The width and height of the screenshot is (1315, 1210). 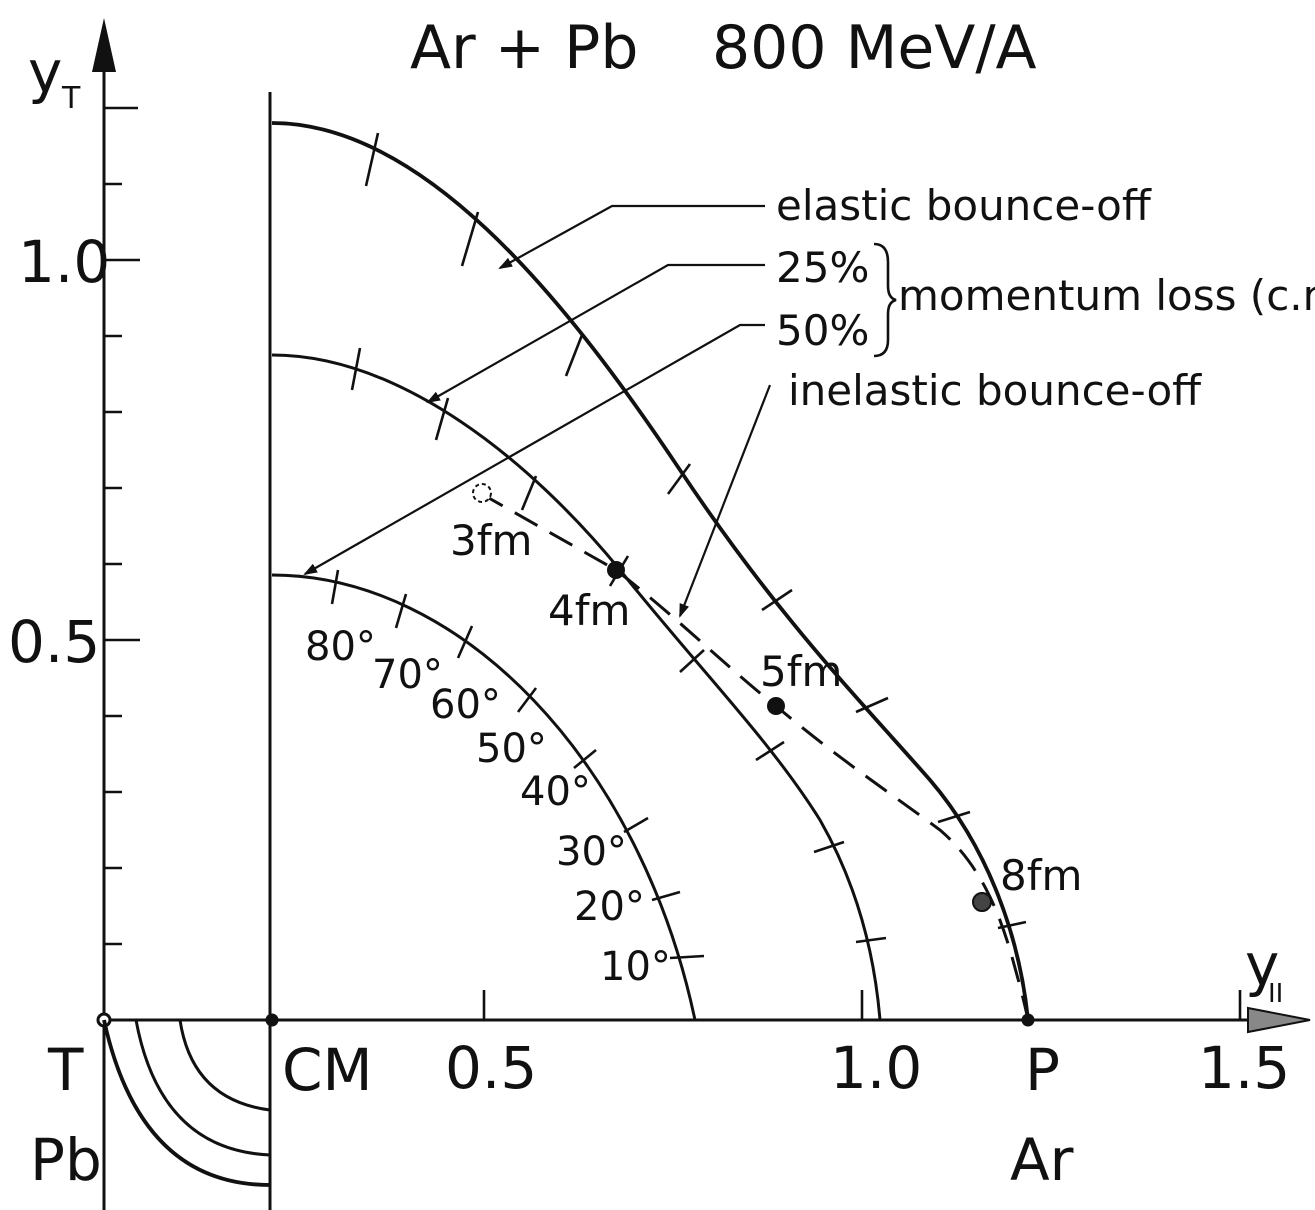 What do you see at coordinates (822, 330) in the screenshot?
I see `label-50-percent: 50%` at bounding box center [822, 330].